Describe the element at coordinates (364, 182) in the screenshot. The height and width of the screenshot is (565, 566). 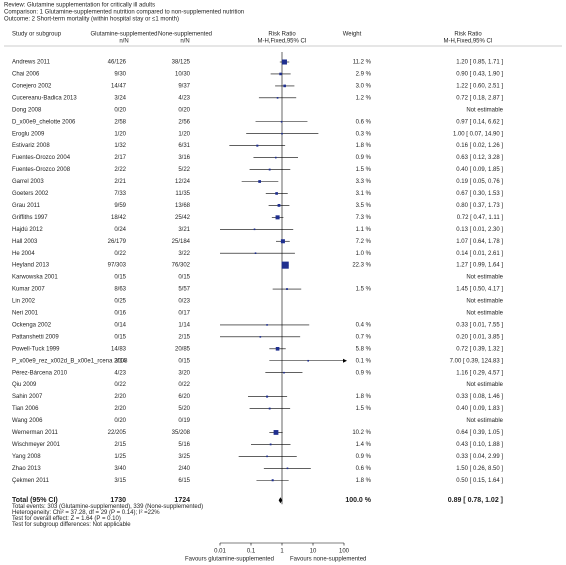
I see `weight-label: 3.3 %` at that location.